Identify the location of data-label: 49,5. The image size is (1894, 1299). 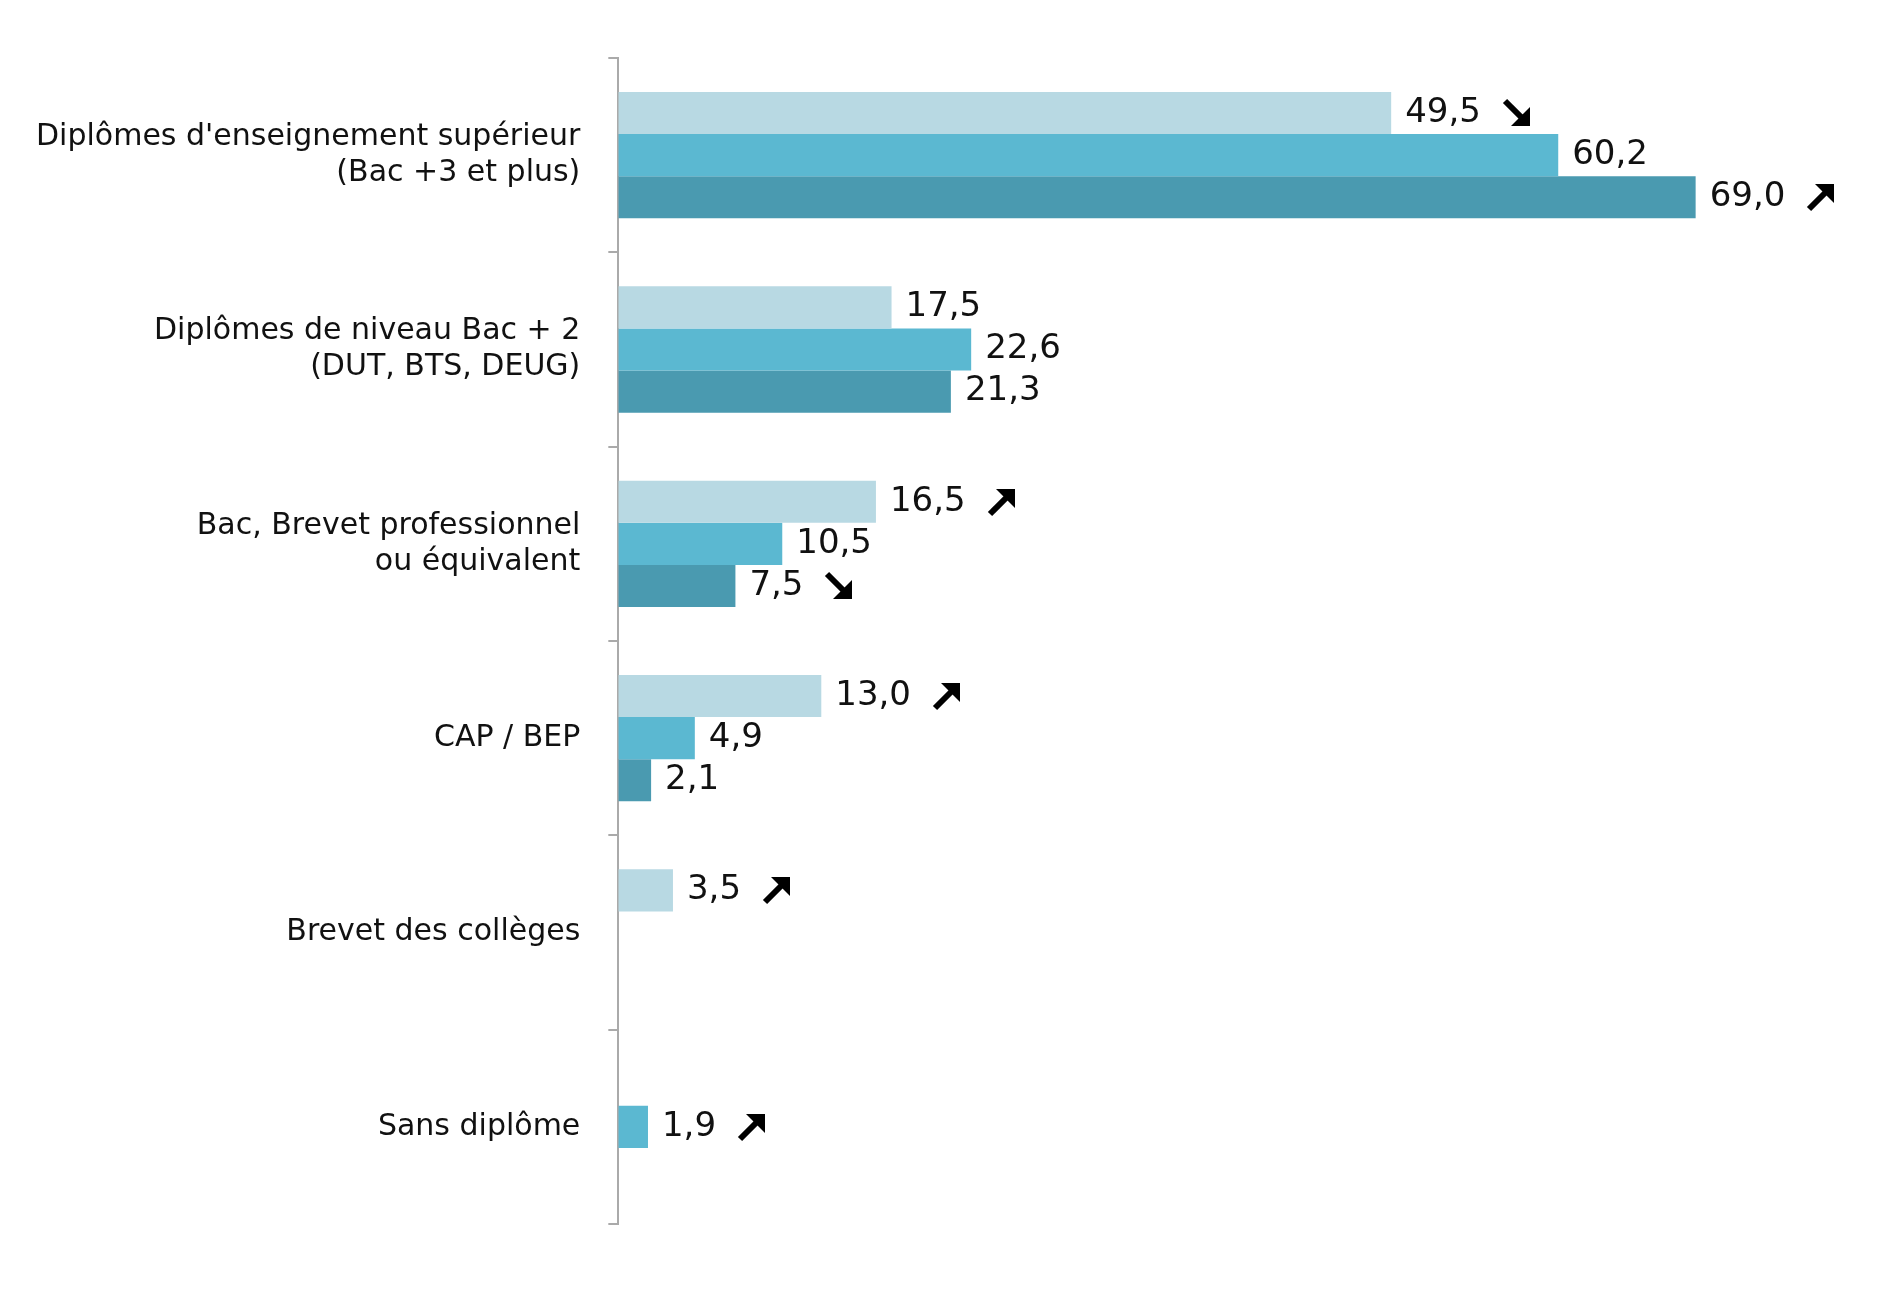
(1443, 109).